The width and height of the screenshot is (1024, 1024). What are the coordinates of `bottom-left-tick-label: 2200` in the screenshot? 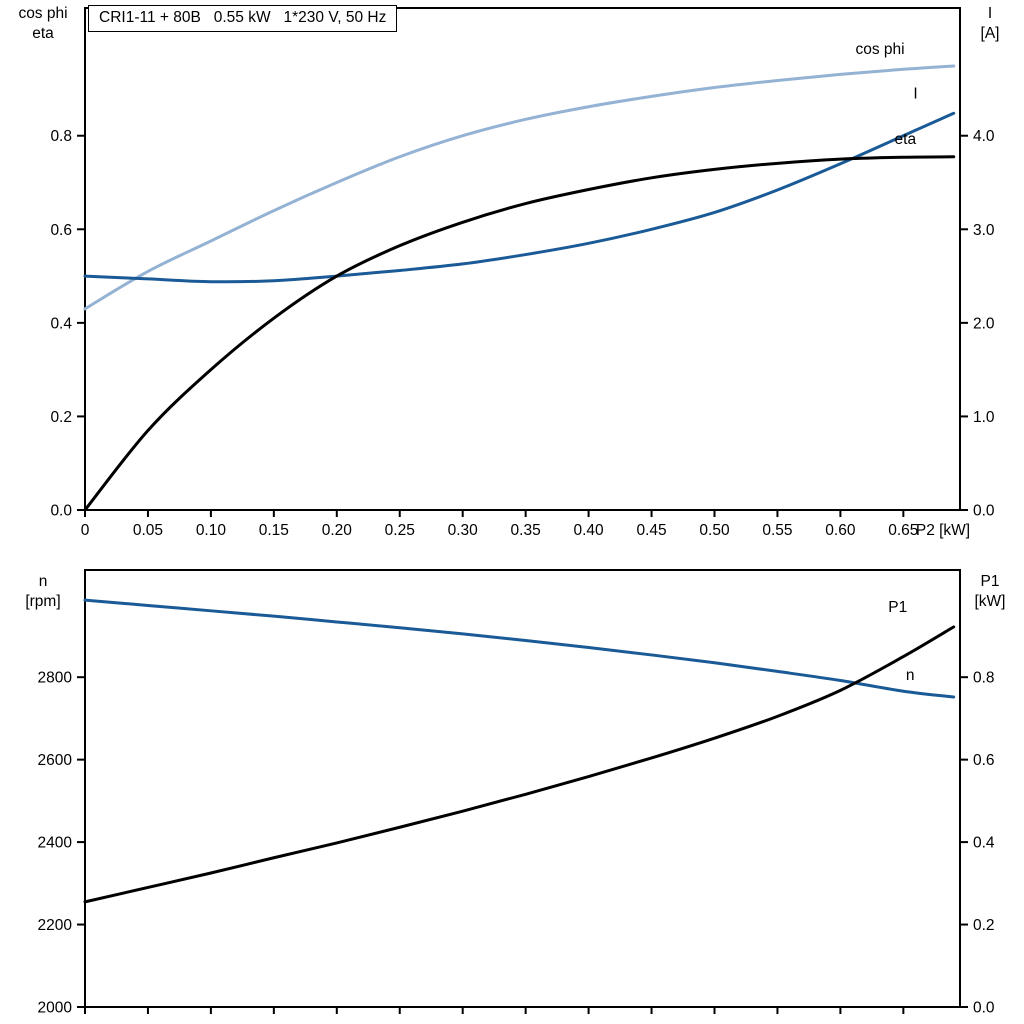 It's located at (55, 925).